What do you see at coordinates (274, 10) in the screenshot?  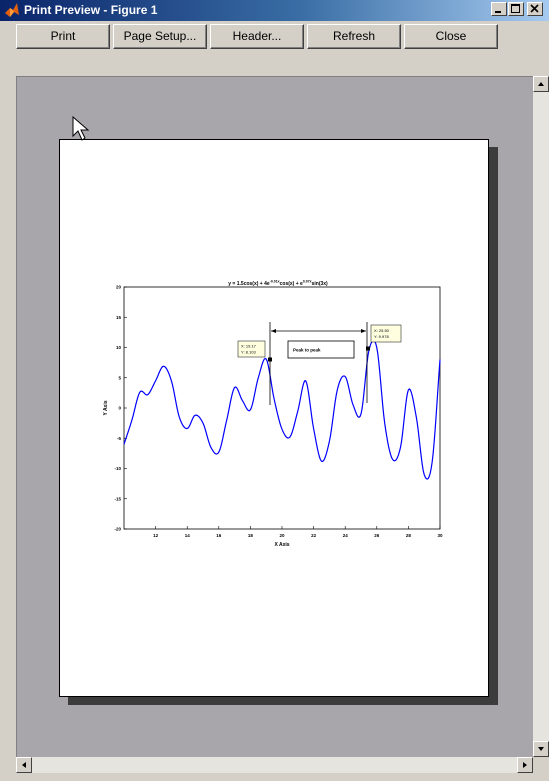 I see `title-bar: Print Preview - Figure 1` at bounding box center [274, 10].